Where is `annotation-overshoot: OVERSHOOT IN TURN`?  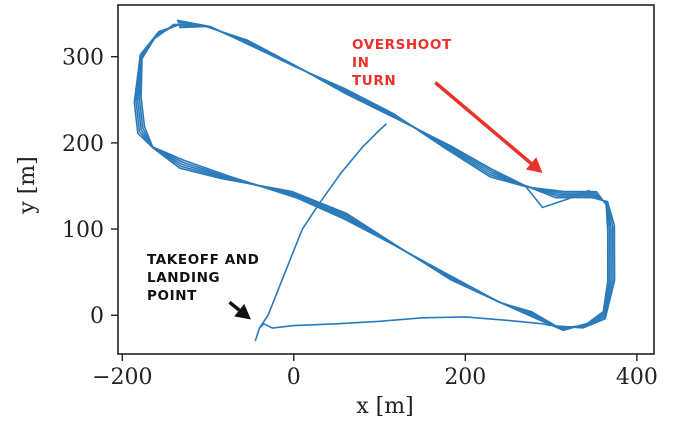
annotation-overshoot: OVERSHOOT IN TURN is located at coordinates (402, 63).